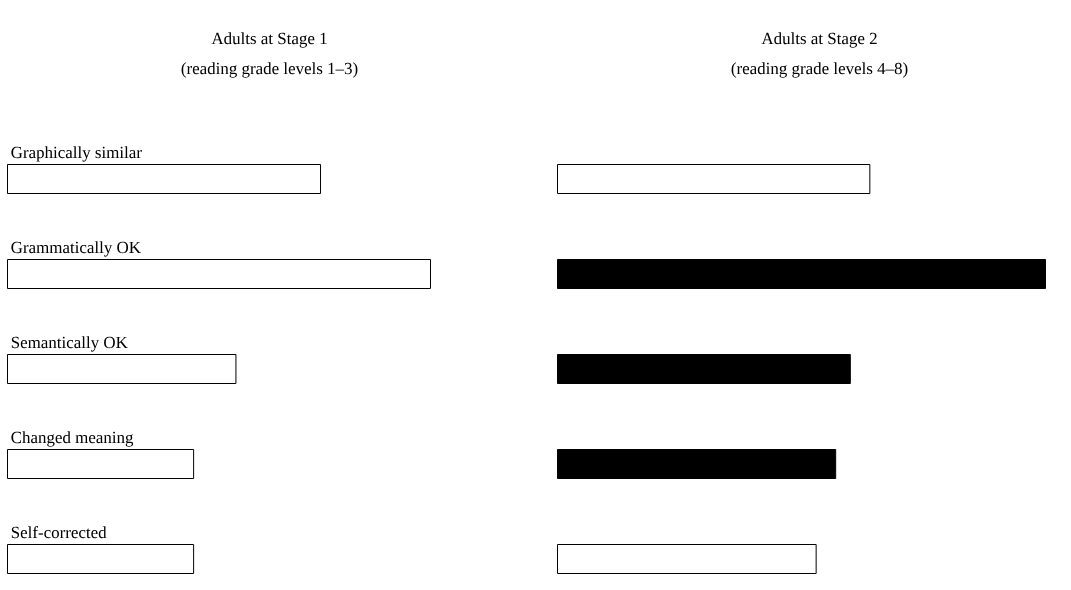  What do you see at coordinates (76, 154) in the screenshot?
I see `y-tick-label: Graphically similar` at bounding box center [76, 154].